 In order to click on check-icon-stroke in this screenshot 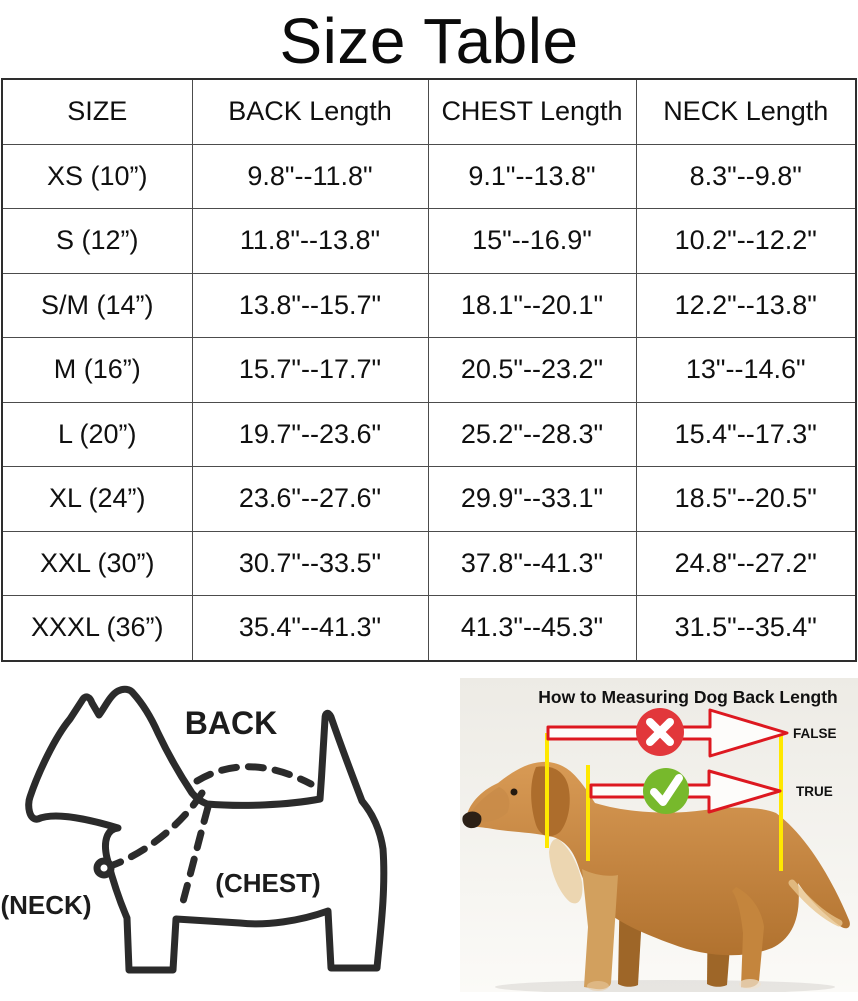, I will do `click(666, 789)`.